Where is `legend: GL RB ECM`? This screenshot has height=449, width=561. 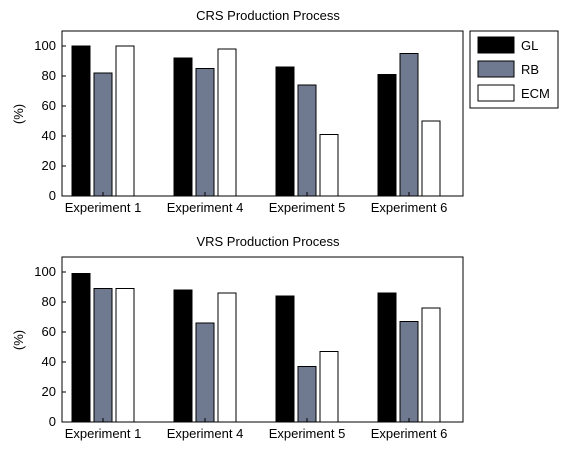 legend: GL RB ECM is located at coordinates (514, 69).